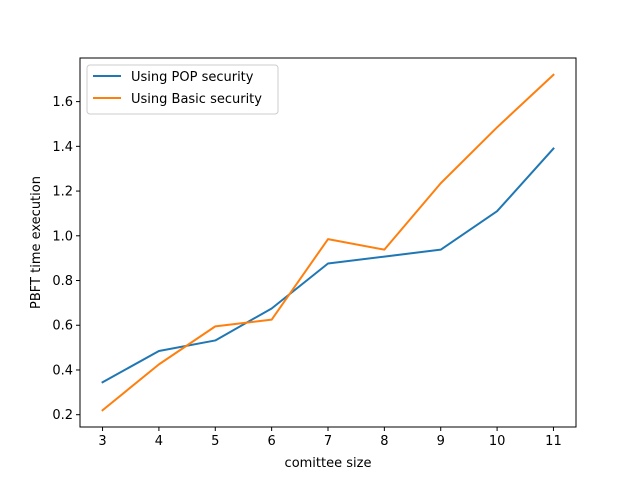  Describe the element at coordinates (497, 441) in the screenshot. I see `x-tick-label: 10` at that location.